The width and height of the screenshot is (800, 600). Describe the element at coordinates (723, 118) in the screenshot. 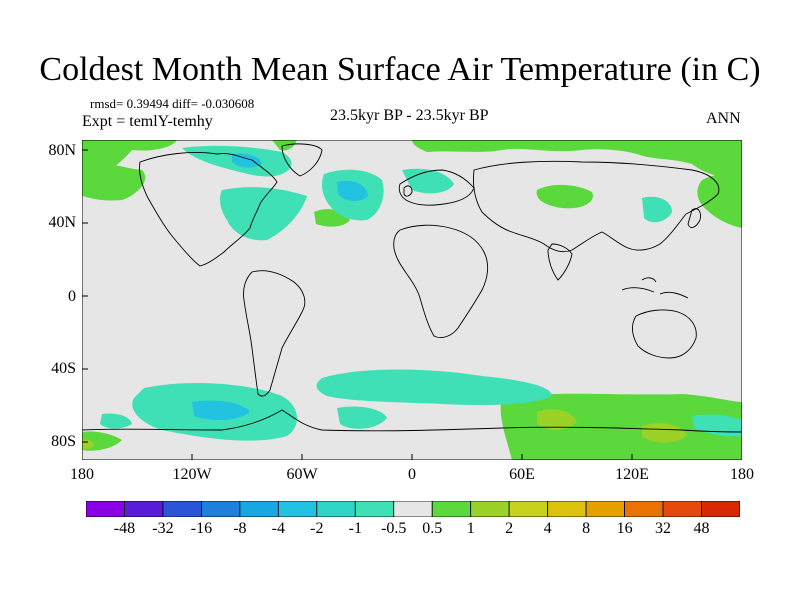

I see `season-label: ANN` at that location.